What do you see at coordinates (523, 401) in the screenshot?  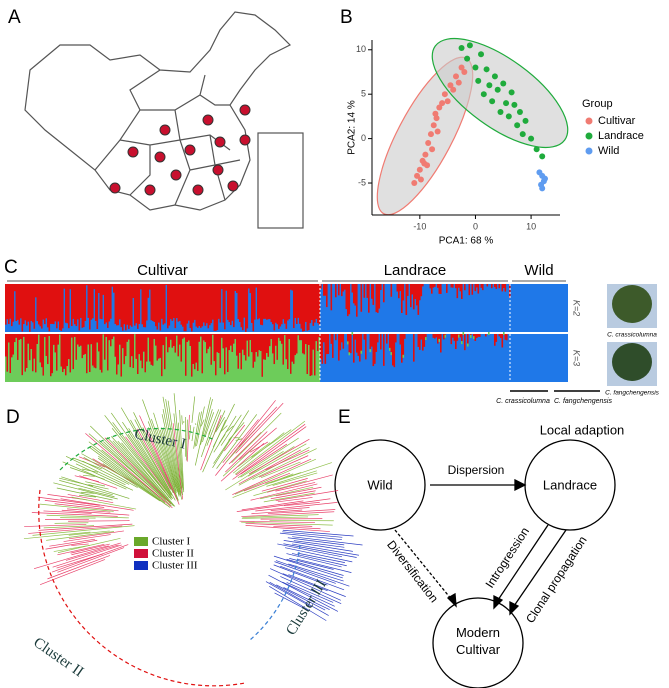 I see `species-label: C. crassicolumna` at bounding box center [523, 401].